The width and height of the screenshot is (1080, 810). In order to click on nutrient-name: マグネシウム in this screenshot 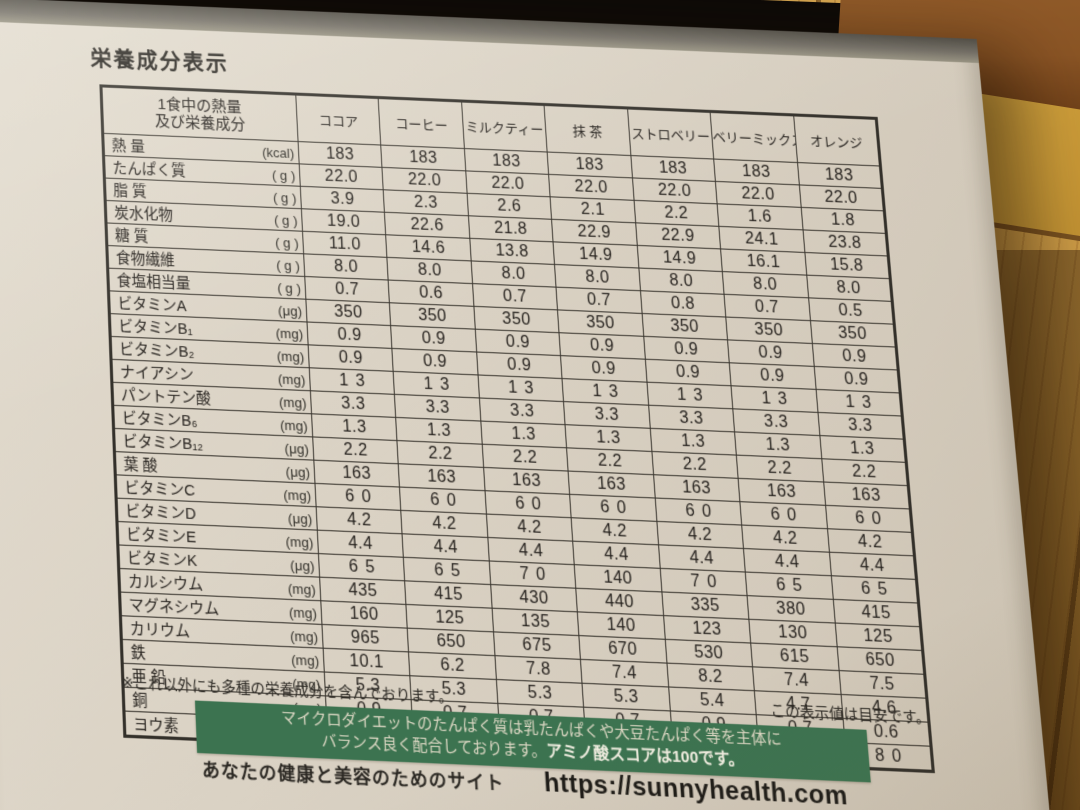, I will do `click(174, 608)`.